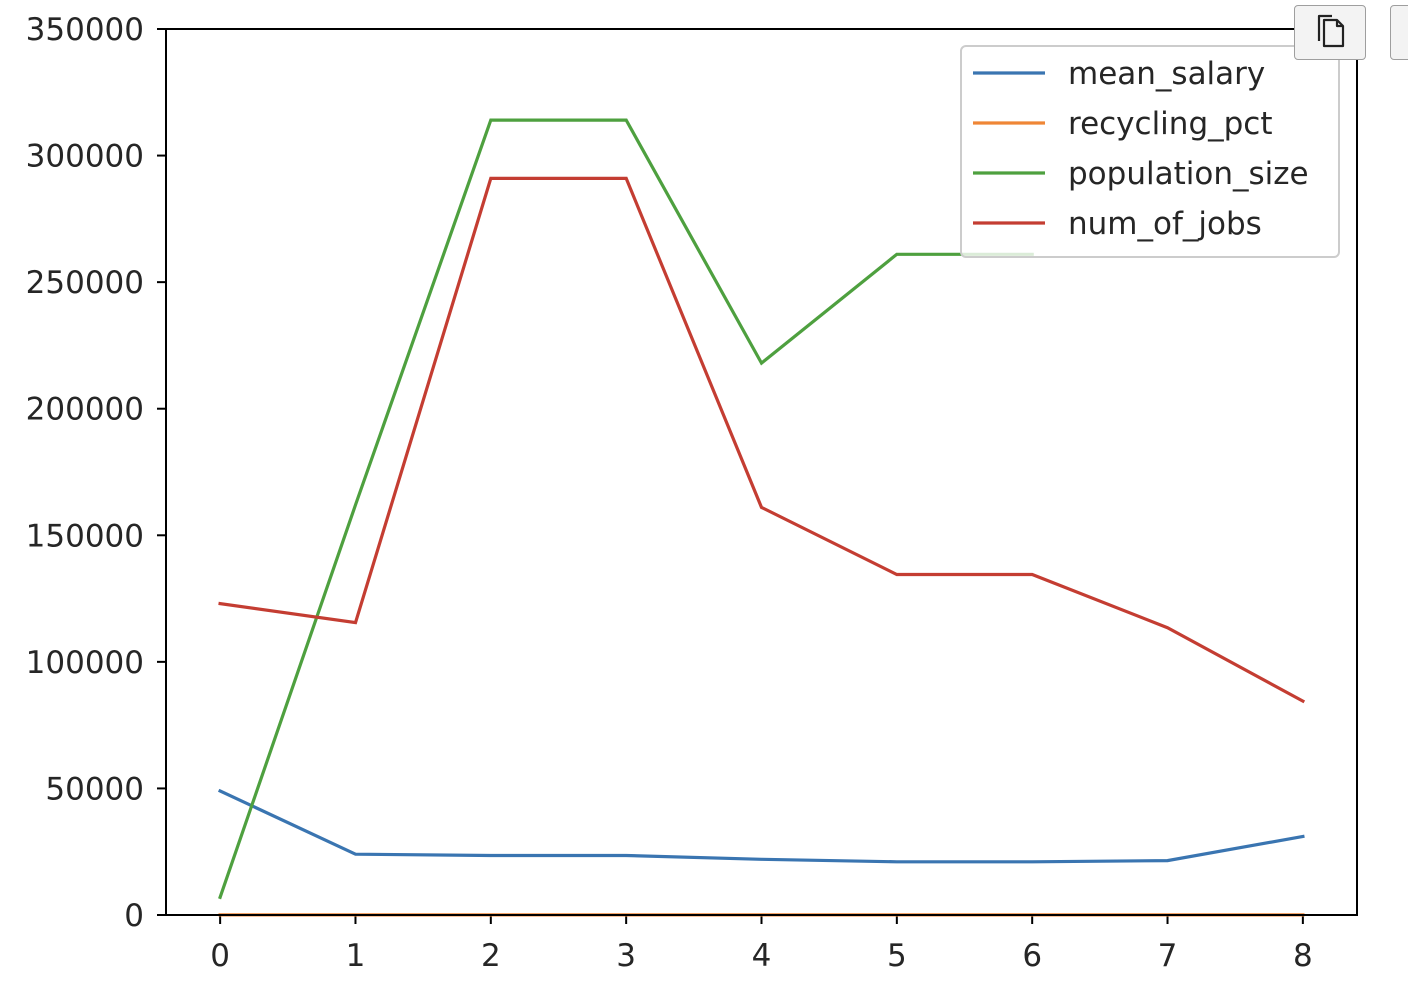  What do you see at coordinates (1165, 224) in the screenshot?
I see `legend-label: num_of_jobs` at bounding box center [1165, 224].